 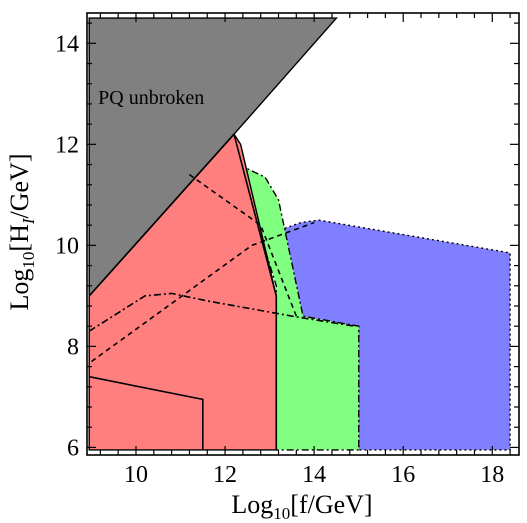 I want to click on x-tick-label-0: 10, so click(x=136, y=475).